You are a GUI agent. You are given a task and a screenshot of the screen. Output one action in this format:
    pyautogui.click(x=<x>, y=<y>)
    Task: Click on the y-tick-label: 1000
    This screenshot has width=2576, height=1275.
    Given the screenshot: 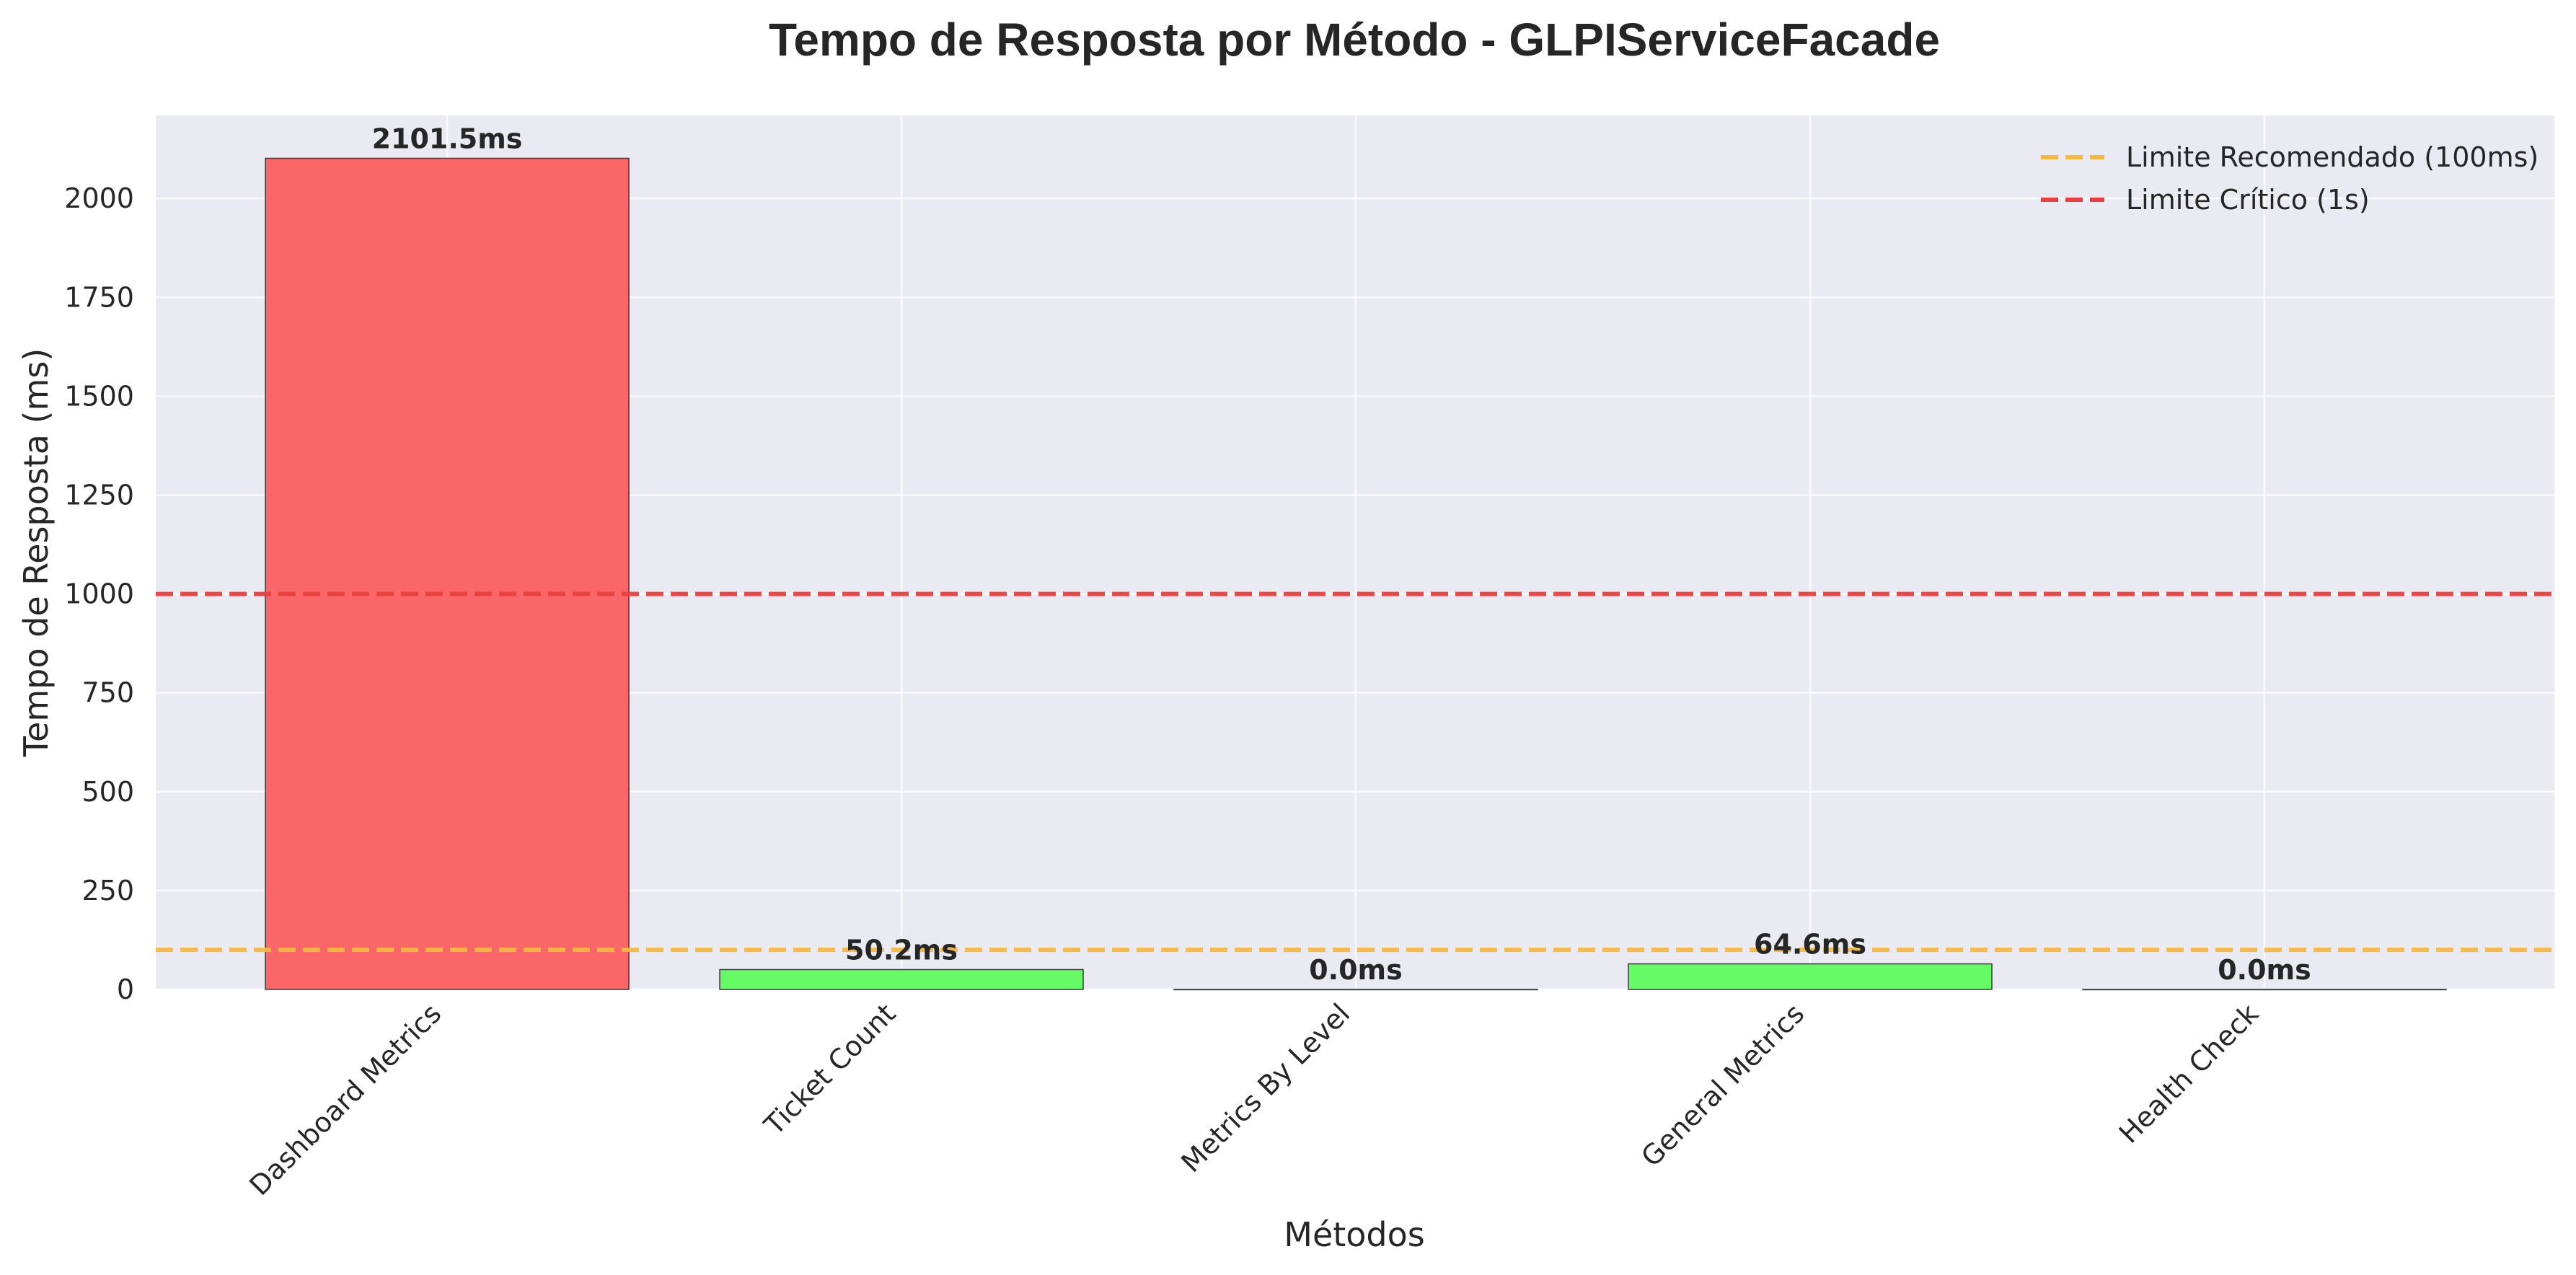 What is the action you would take?
    pyautogui.click(x=99, y=594)
    